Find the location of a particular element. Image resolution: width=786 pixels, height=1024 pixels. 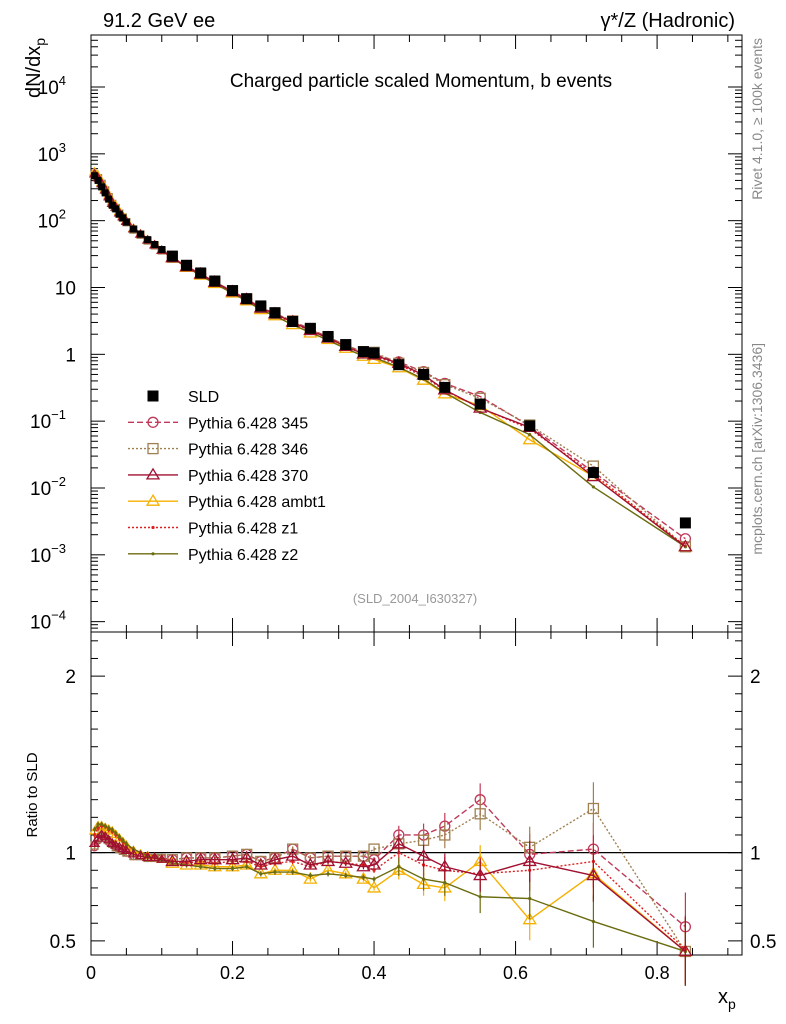

analysis-label: (SLD_2004_I630327) is located at coordinates (415, 598).